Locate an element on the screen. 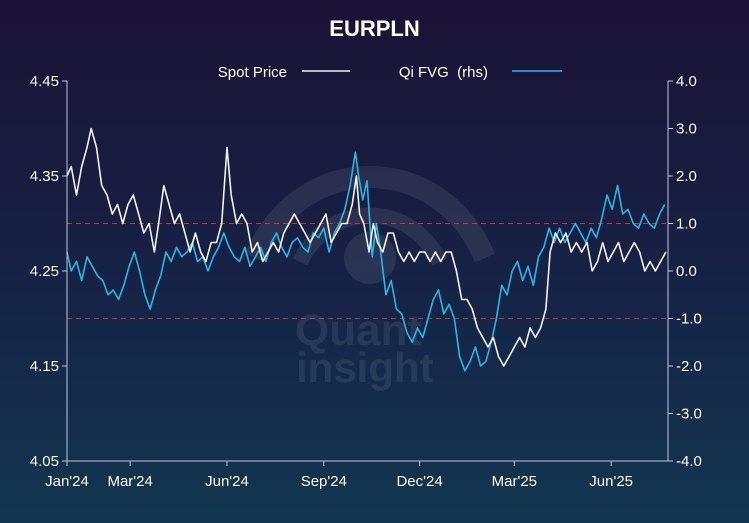 The image size is (749, 523). y-right-tick-label: -4.0 is located at coordinates (689, 461).